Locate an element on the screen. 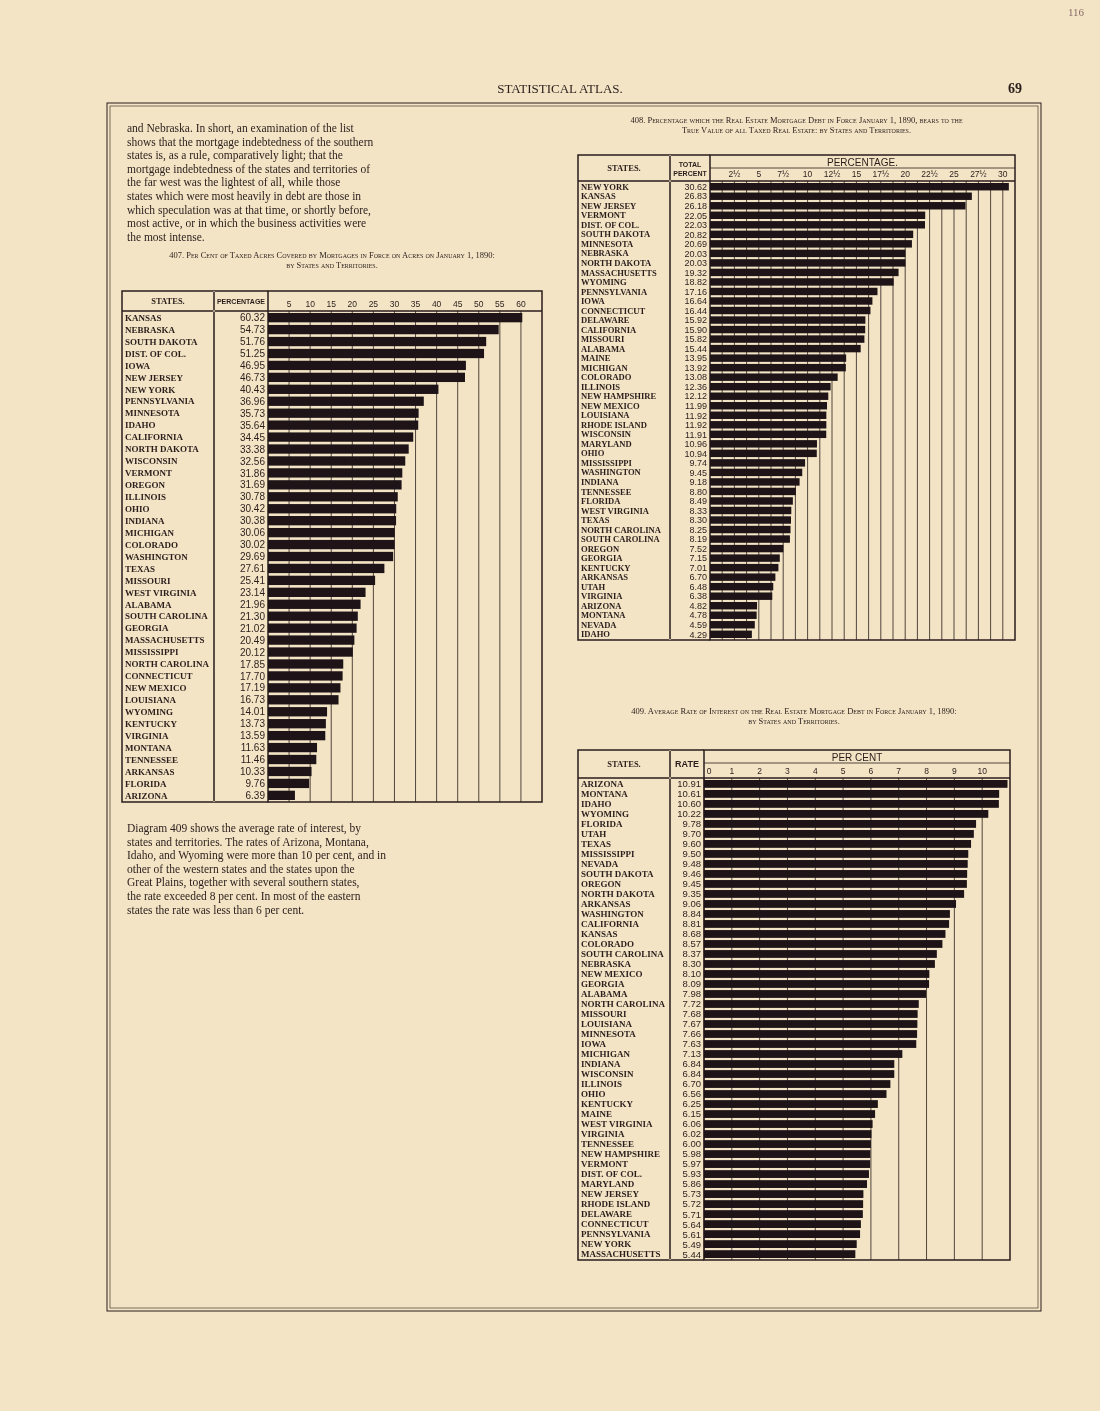 This screenshot has width=1100, height=1411. text: STATISTICAL ATLAS. is located at coordinates (560, 88).